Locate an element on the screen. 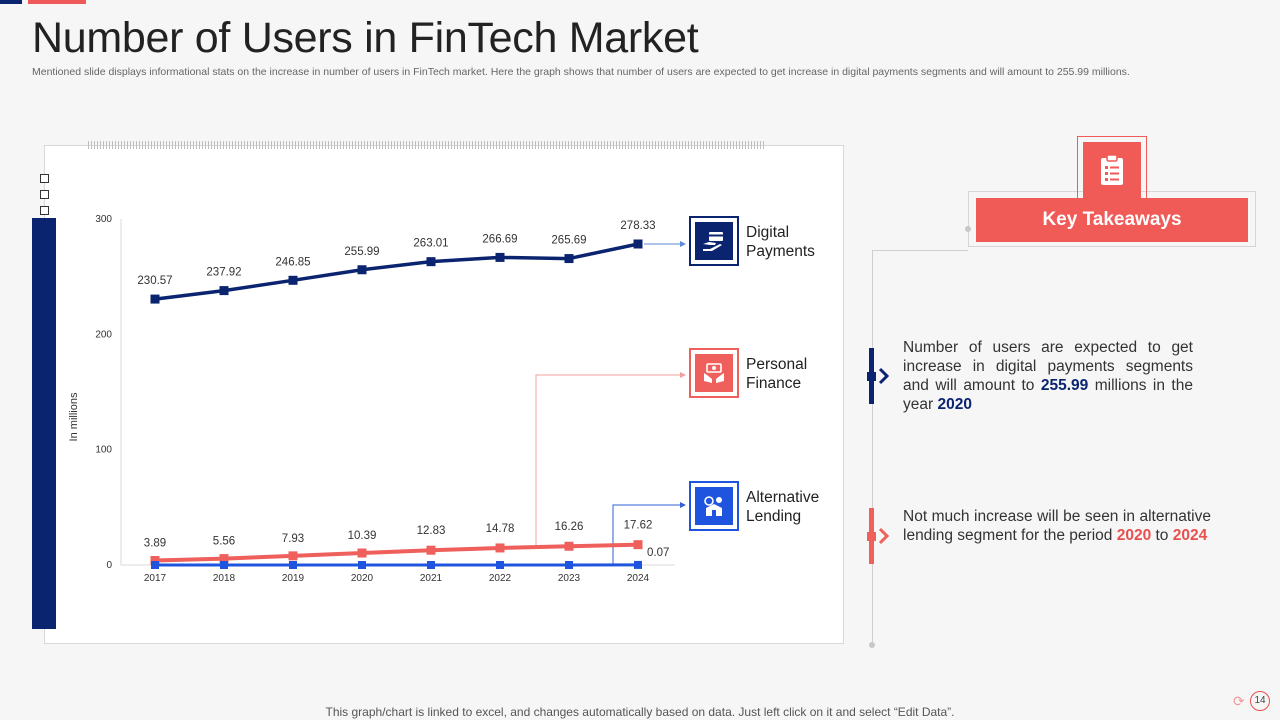 This screenshot has width=1280, height=720. left-accent-bar is located at coordinates (44, 423).